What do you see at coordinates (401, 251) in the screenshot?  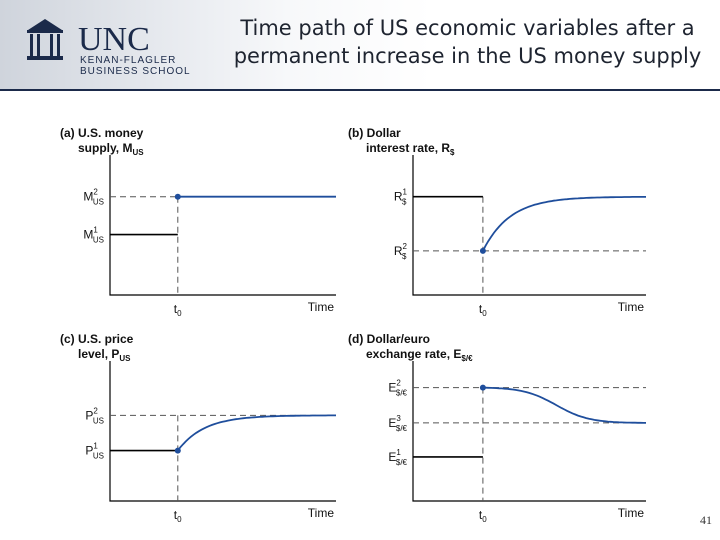 I see `y-level-label-1: R2 $` at bounding box center [401, 251].